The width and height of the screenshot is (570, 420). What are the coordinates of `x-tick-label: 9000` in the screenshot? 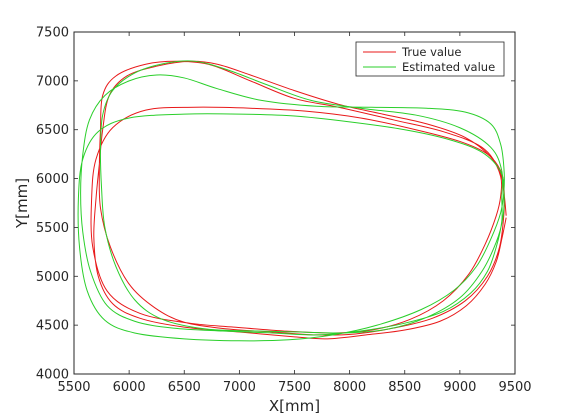 It's located at (459, 387).